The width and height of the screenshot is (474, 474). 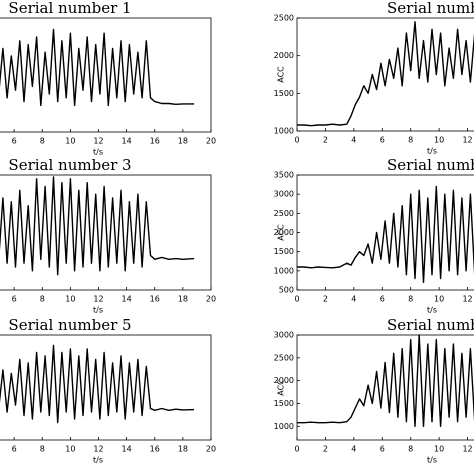 I want to click on chart-title: Serial number, so click(x=430, y=165).